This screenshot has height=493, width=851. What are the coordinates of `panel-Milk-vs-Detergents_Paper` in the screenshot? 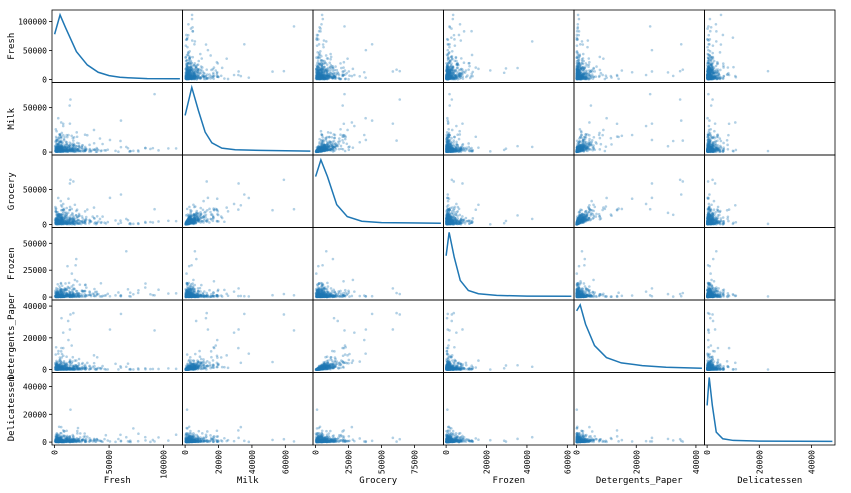 It's located at (639, 119).